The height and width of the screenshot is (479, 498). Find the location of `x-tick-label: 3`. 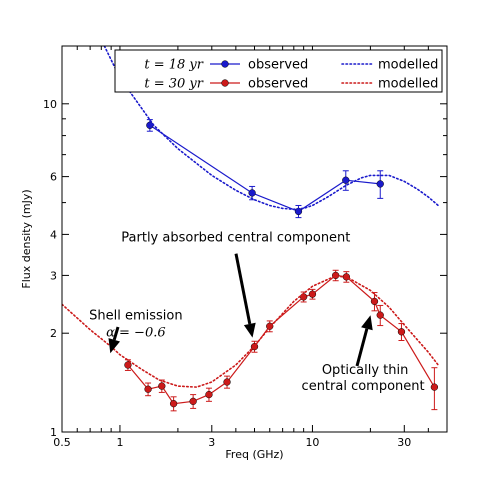

x-tick-label: 3 is located at coordinates (211, 442).